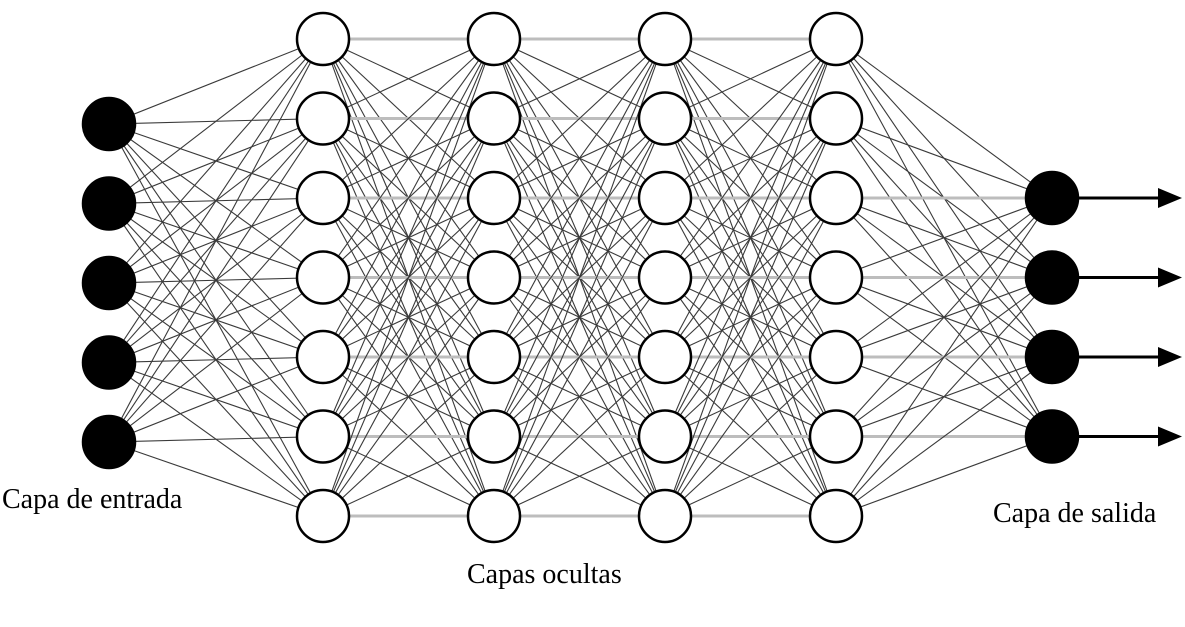  What do you see at coordinates (92, 499) in the screenshot?
I see `input-layer-label: Capa de entrada` at bounding box center [92, 499].